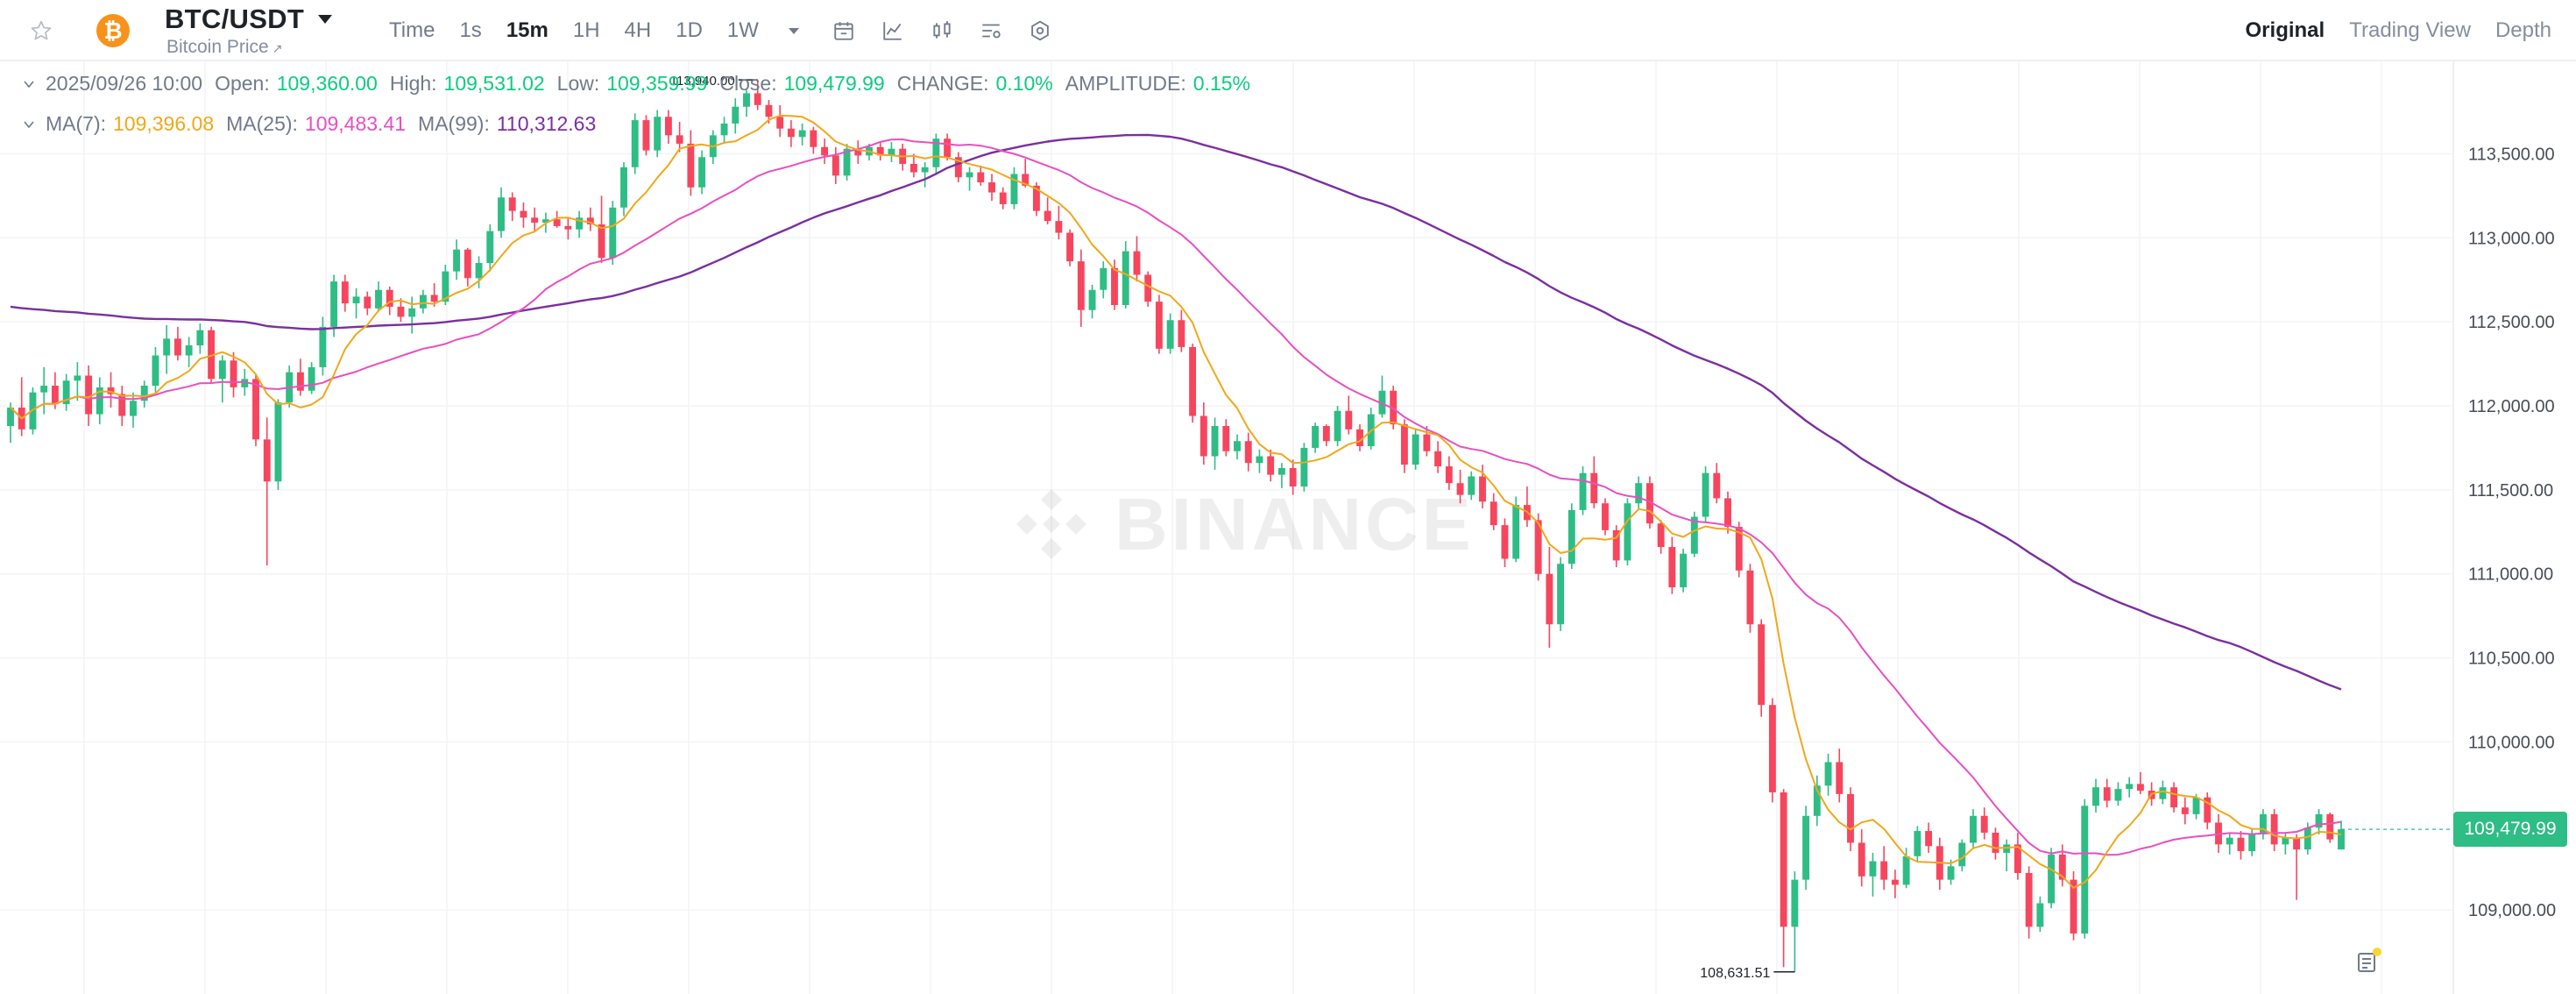 This screenshot has height=994, width=2576. Describe the element at coordinates (689, 30) in the screenshot. I see `interval-1d: 1D` at that location.